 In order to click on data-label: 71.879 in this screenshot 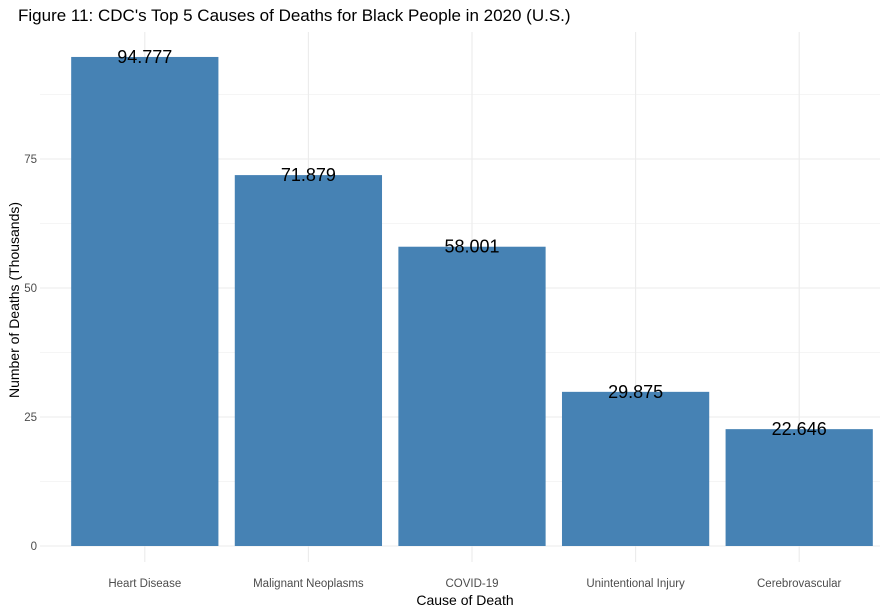, I will do `click(308, 175)`.